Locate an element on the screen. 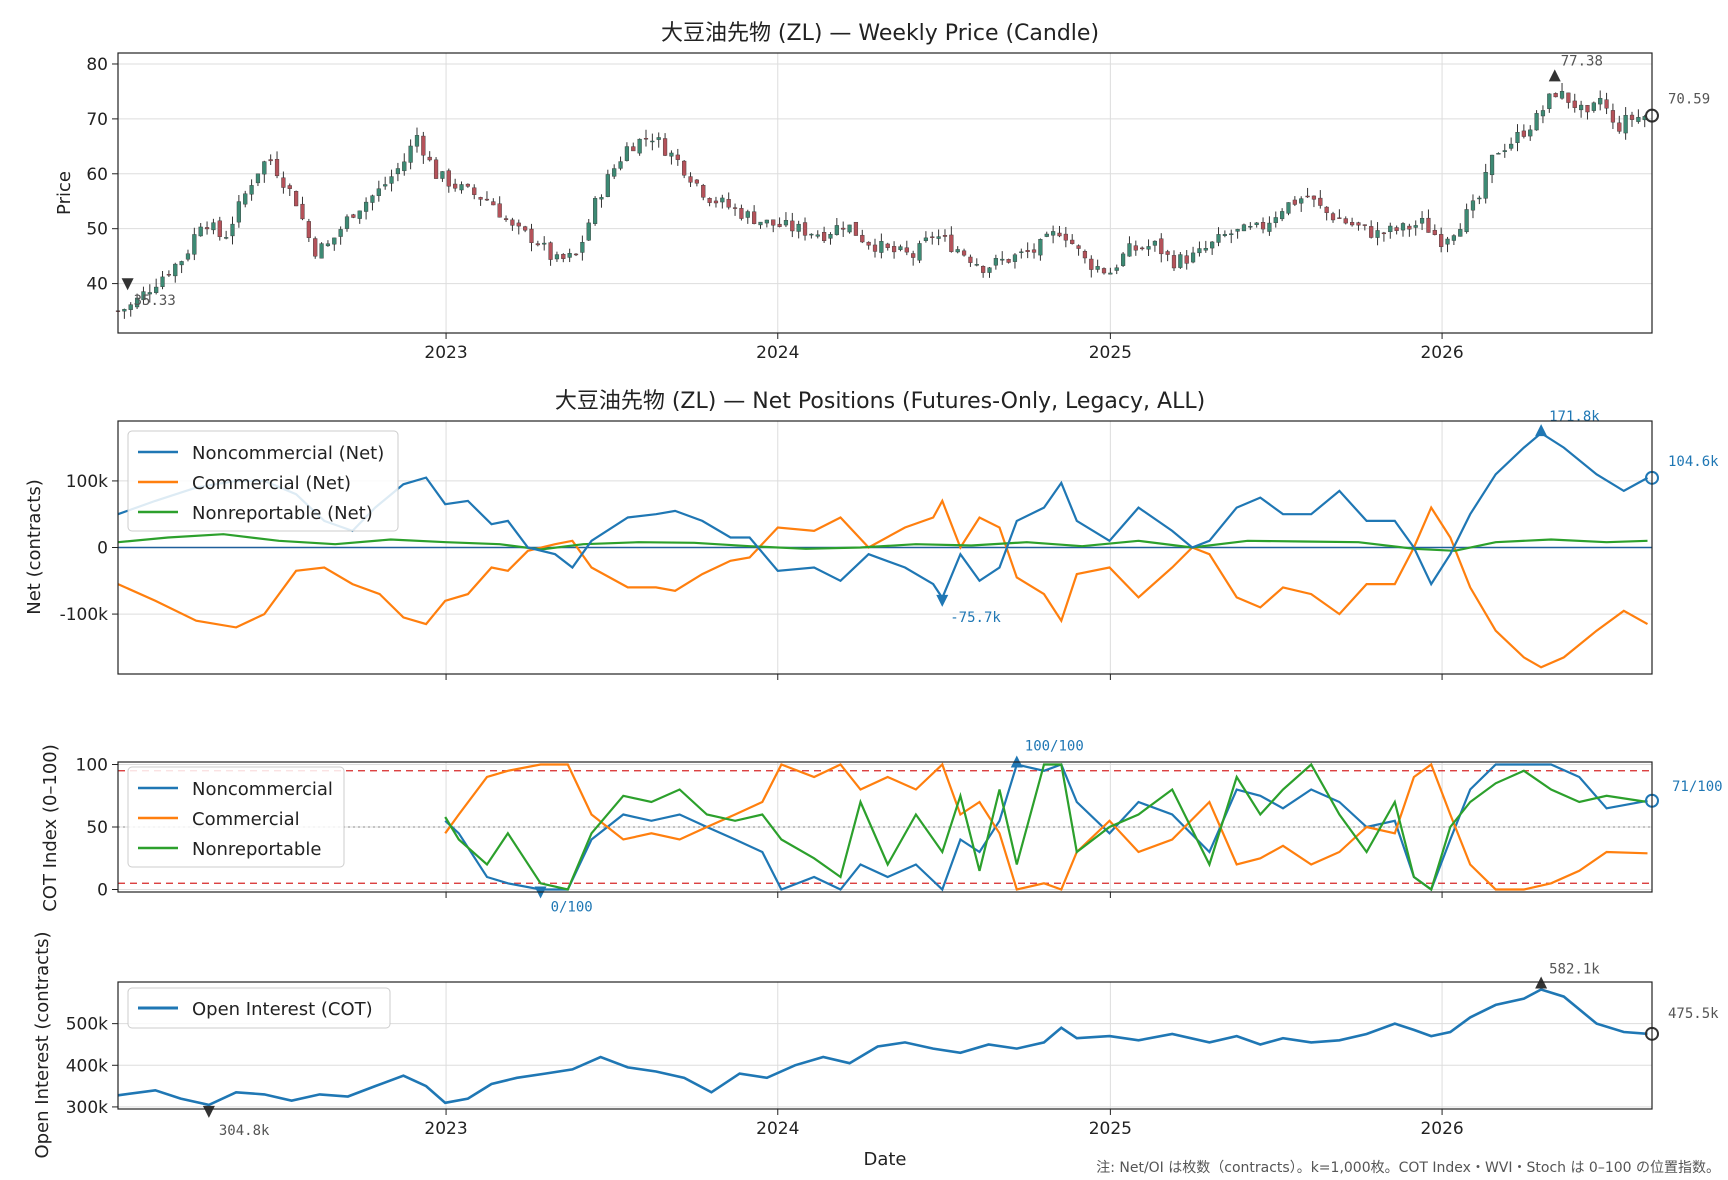 This screenshot has width=1728, height=1180. oi-frame is located at coordinates (885, 1045).